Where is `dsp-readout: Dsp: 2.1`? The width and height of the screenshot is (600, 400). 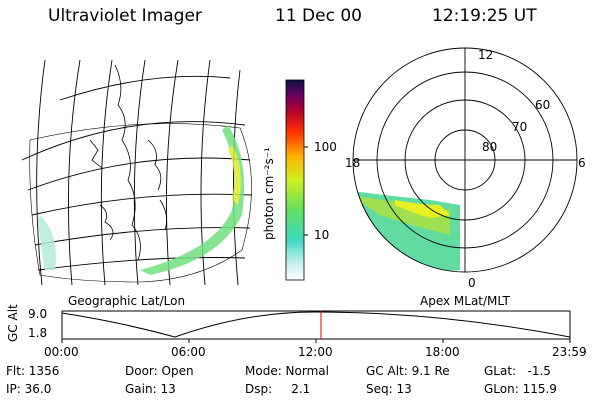 dsp-readout: Dsp: 2.1 is located at coordinates (278, 389).